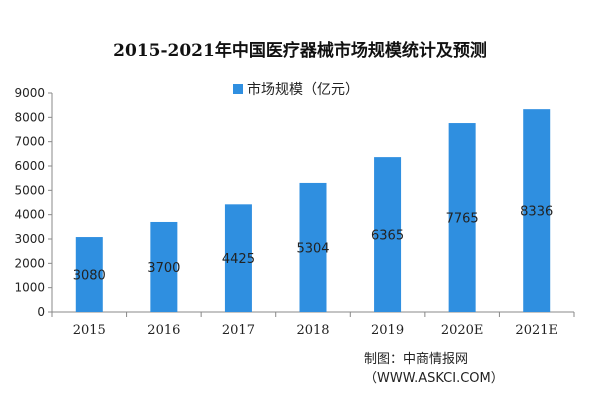 This screenshot has height=400, width=600. What do you see at coordinates (300, 51) in the screenshot?
I see `chart-title: 2015-2021年中国医疗器械市场规模统计及预测` at bounding box center [300, 51].